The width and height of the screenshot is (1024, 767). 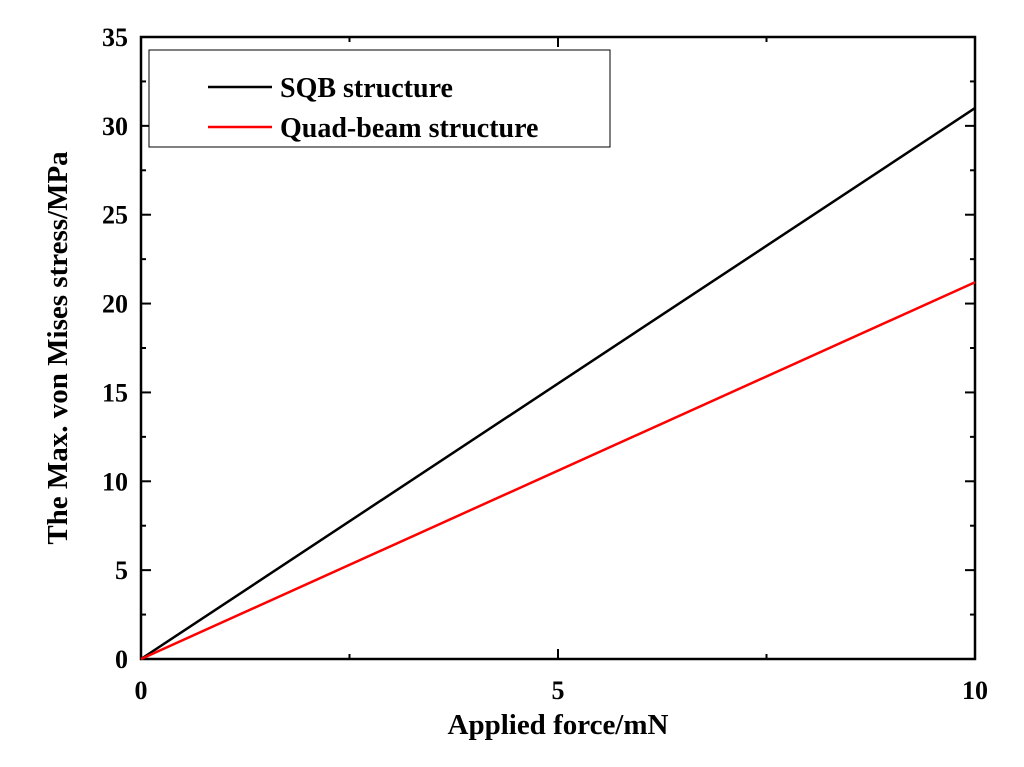 What do you see at coordinates (115, 304) in the screenshot?
I see `y-tick-label: 20` at bounding box center [115, 304].